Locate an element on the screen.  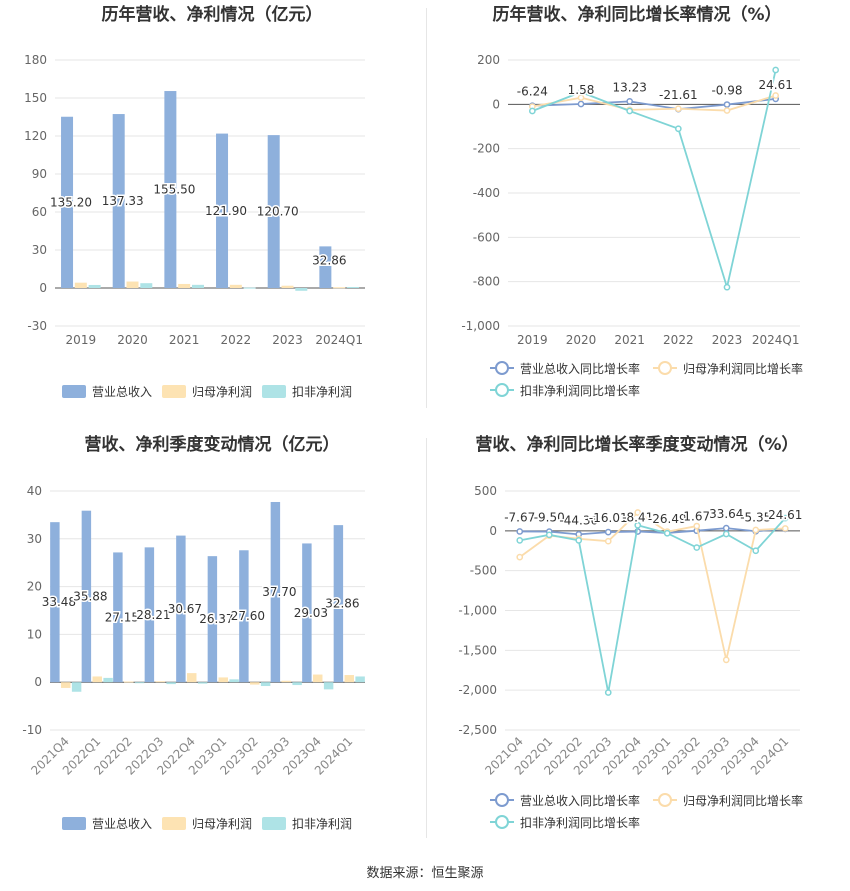
data-source-note: 数据来源：恒生聚源 is located at coordinates (425, 873).